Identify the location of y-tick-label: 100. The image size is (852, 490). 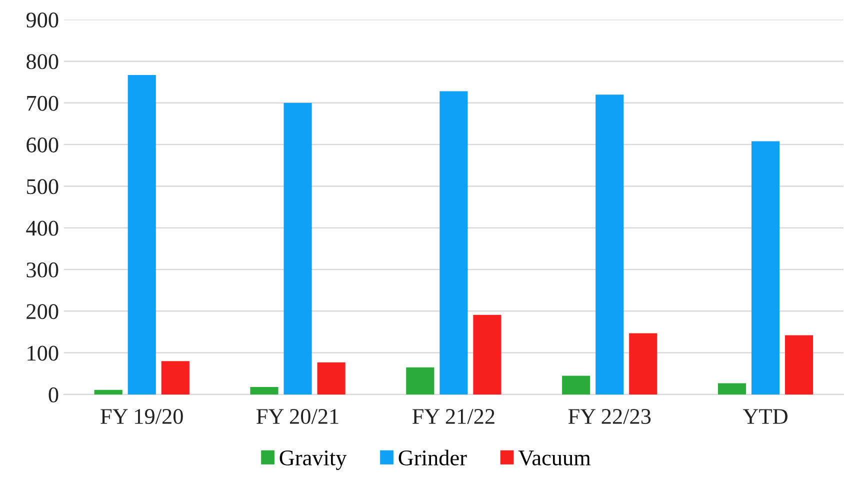
(43, 353).